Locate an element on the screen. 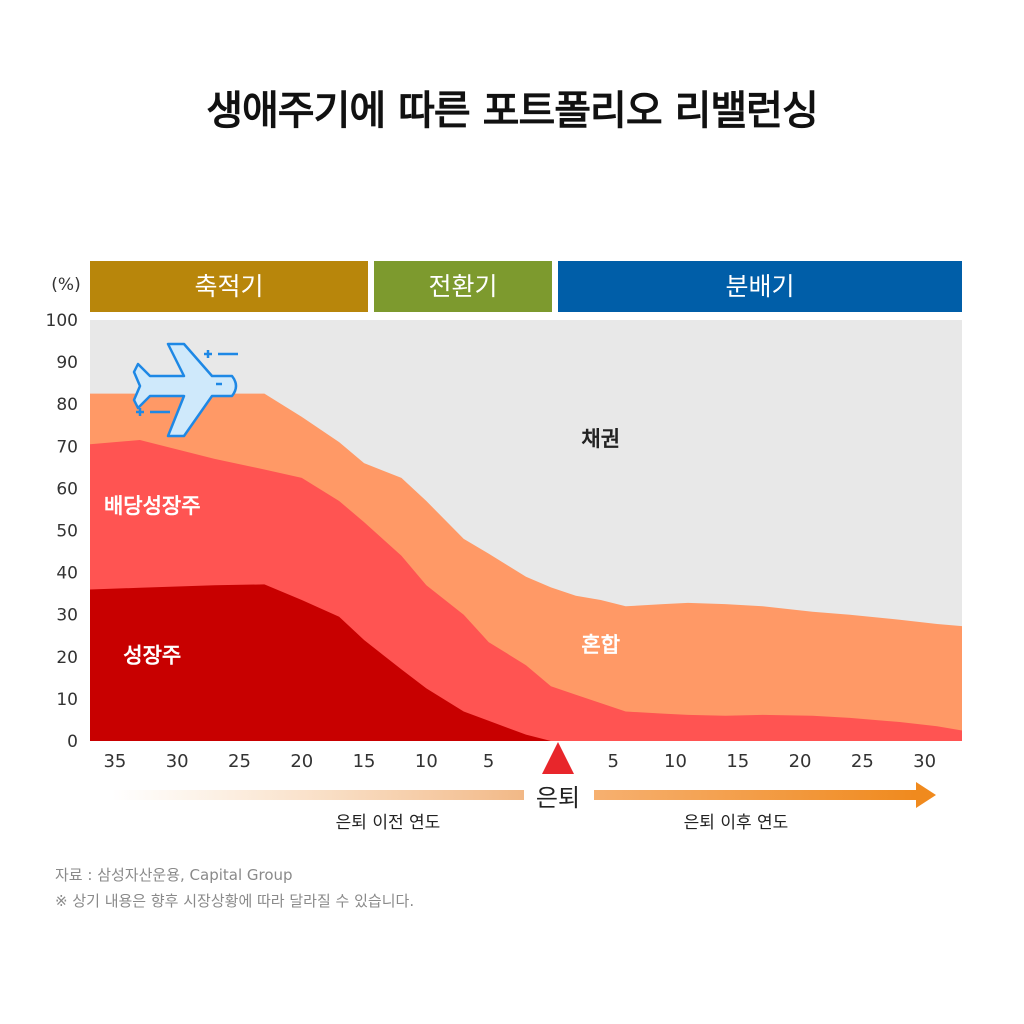 This screenshot has height=1024, width=1024. after-retirement-arrow is located at coordinates (755, 795).